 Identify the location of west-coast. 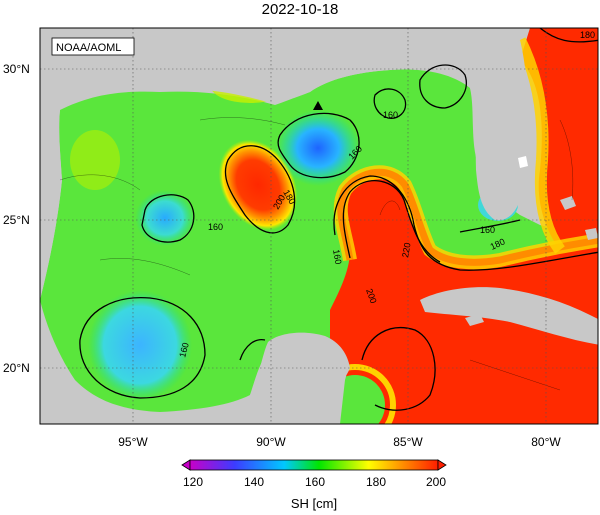
(51, 205).